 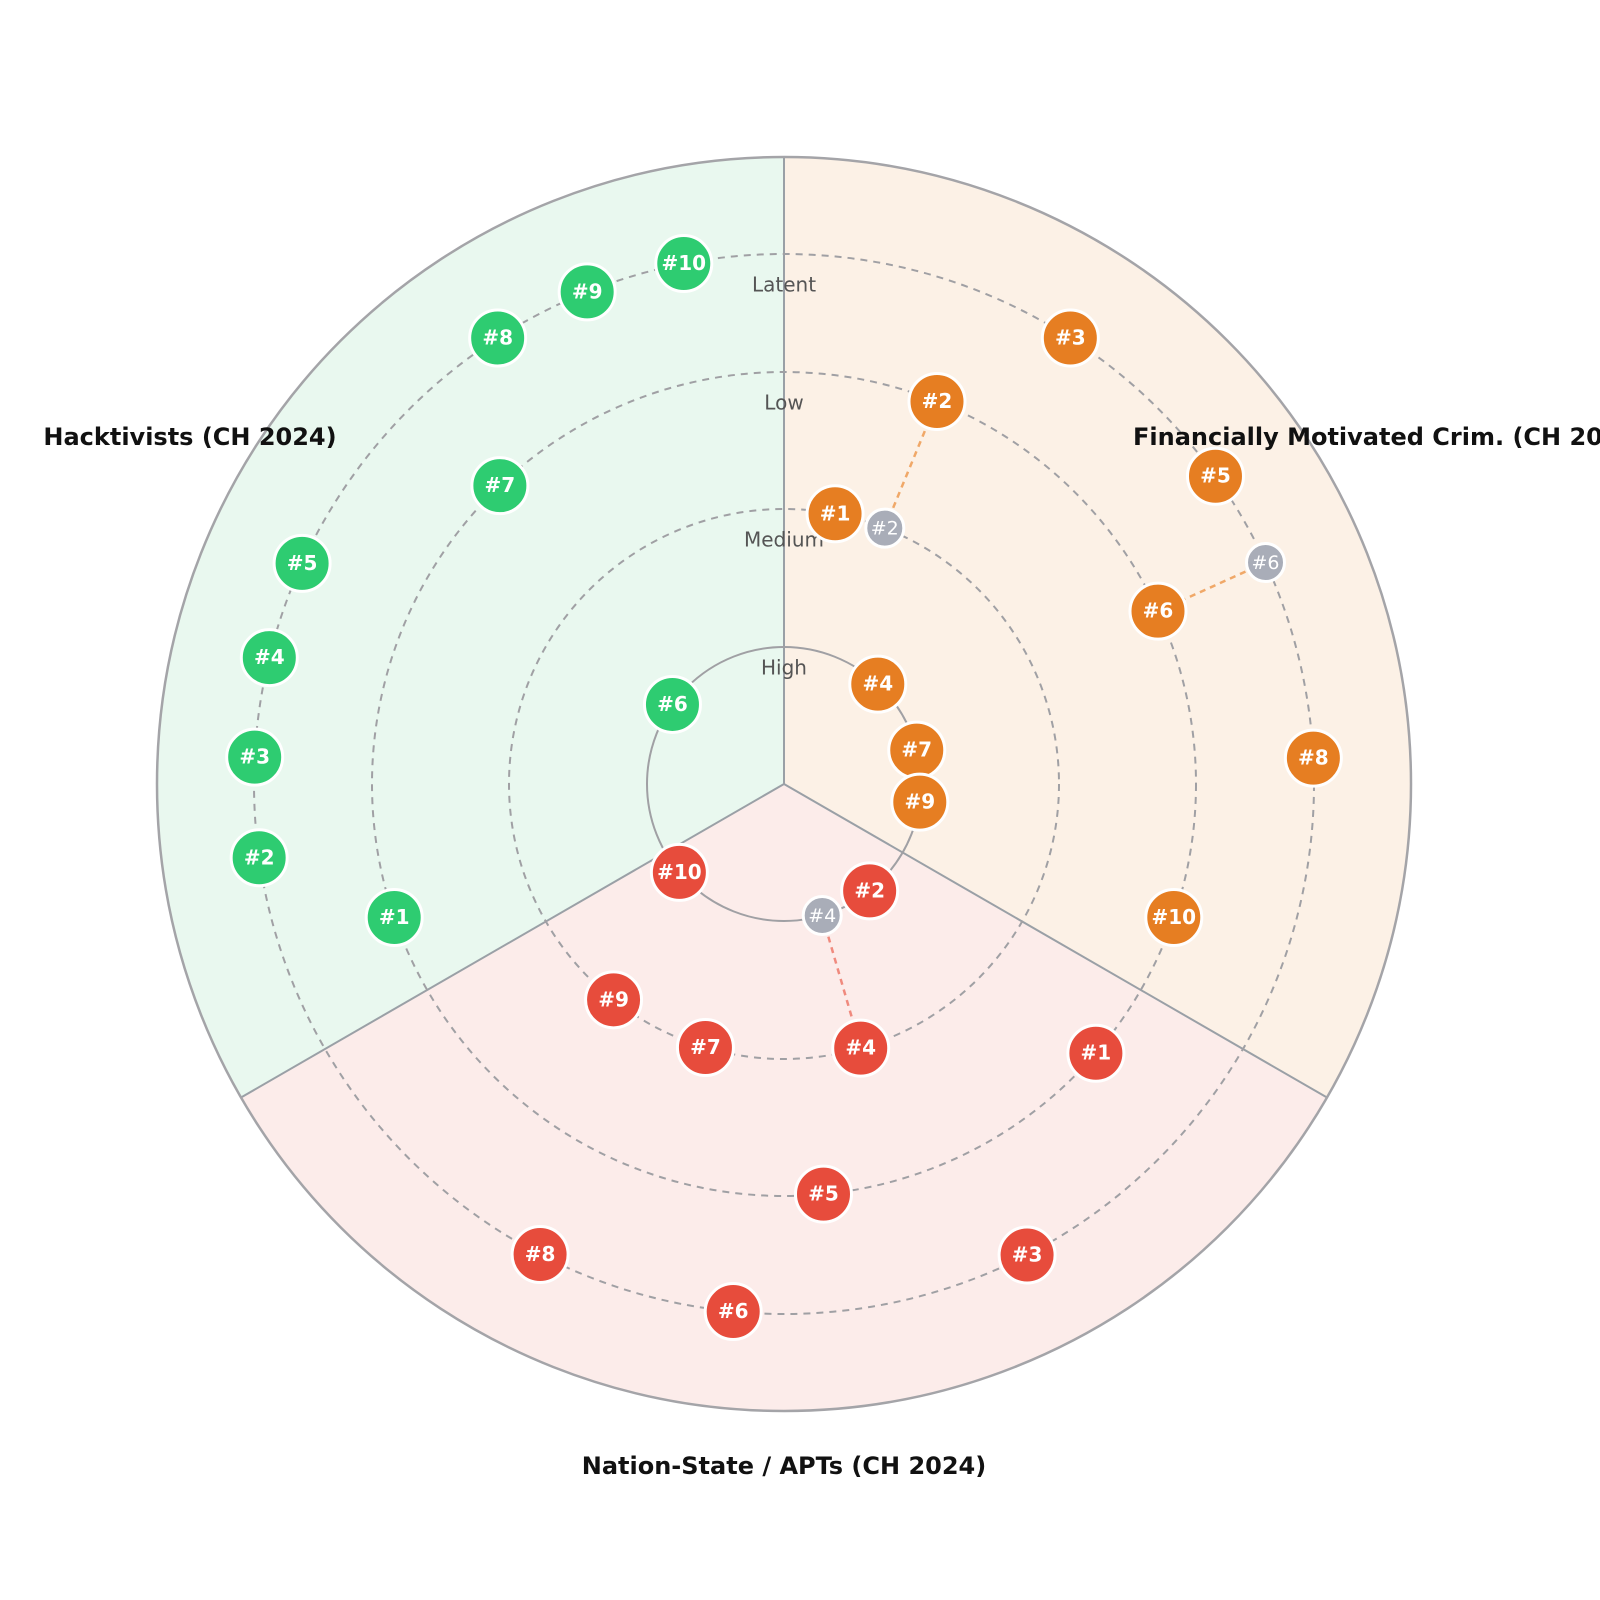 I want to click on ring-label: Latent, so click(x=784, y=285).